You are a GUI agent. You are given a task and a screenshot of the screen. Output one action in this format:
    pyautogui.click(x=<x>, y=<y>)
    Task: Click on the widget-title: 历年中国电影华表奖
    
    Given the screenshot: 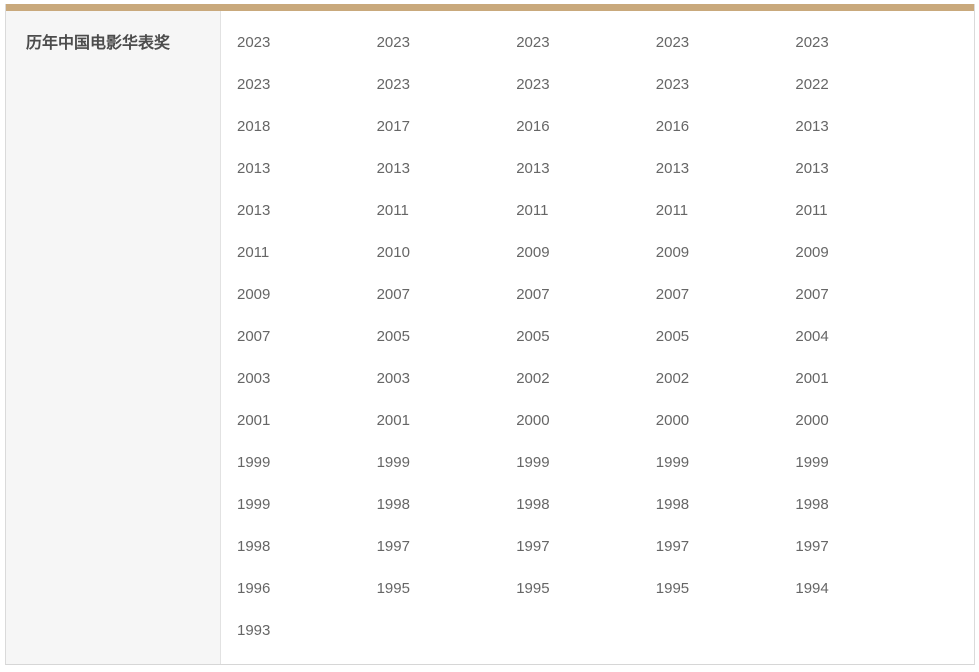 What is the action you would take?
    pyautogui.click(x=98, y=43)
    